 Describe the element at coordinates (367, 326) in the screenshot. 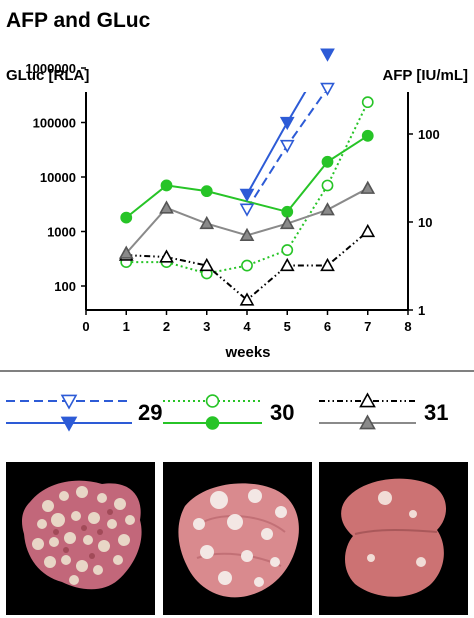

I see `x-tick-label: 7` at that location.